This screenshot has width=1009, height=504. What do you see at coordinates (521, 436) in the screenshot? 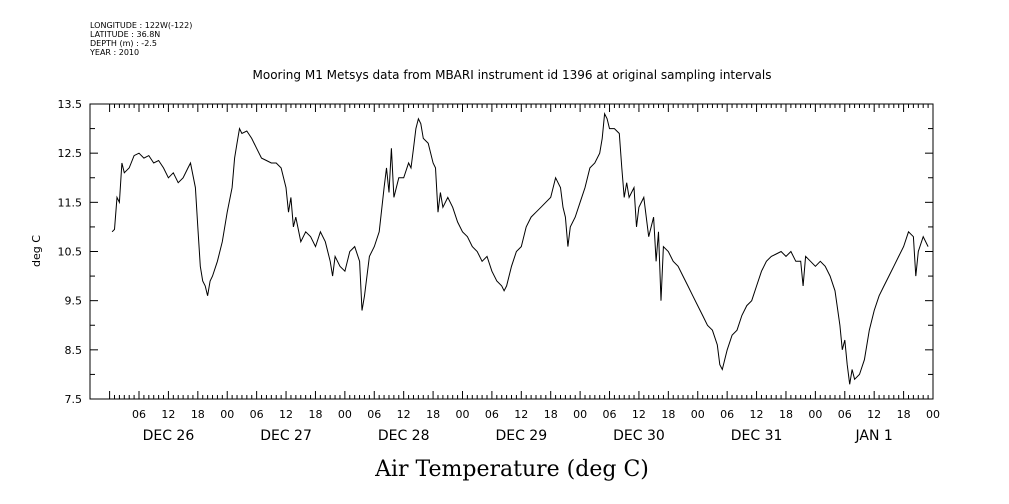
I see `day-label: DEC 29` at bounding box center [521, 436].